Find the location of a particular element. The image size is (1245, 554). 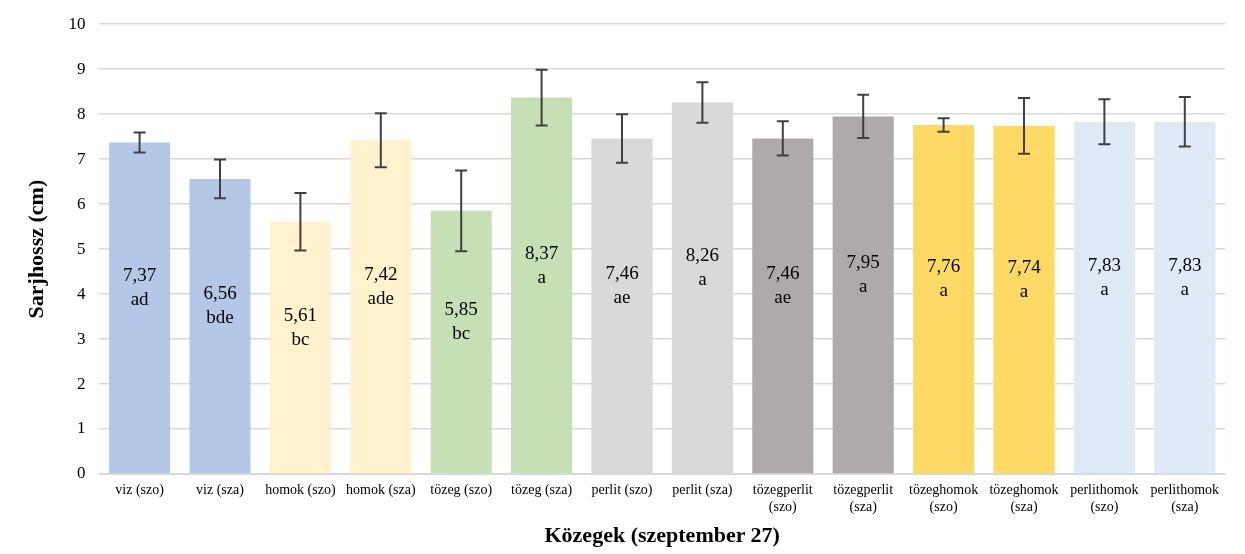

x-tick-label: tözeg (sza) is located at coordinates (542, 490).